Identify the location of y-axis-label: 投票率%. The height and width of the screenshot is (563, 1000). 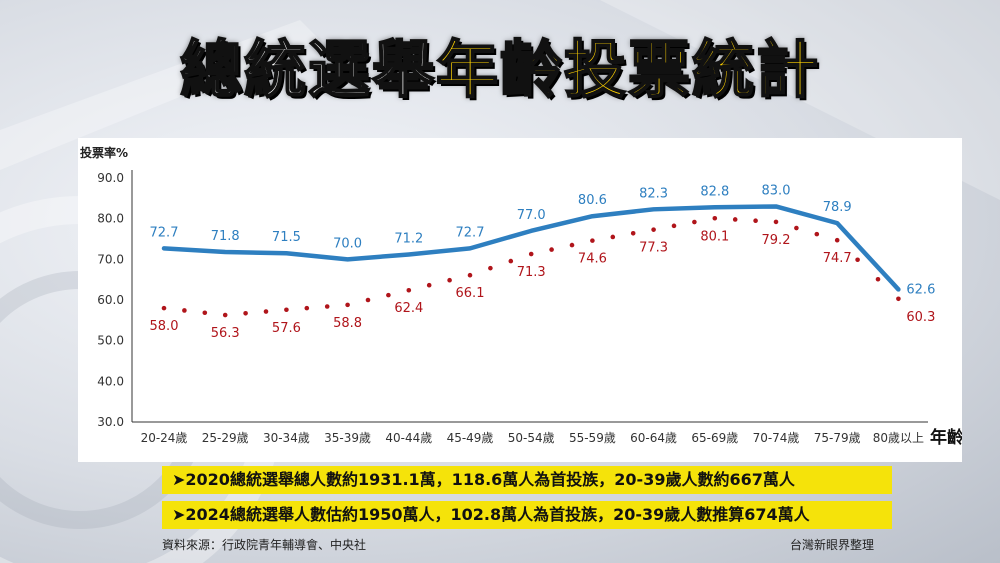
(104, 152).